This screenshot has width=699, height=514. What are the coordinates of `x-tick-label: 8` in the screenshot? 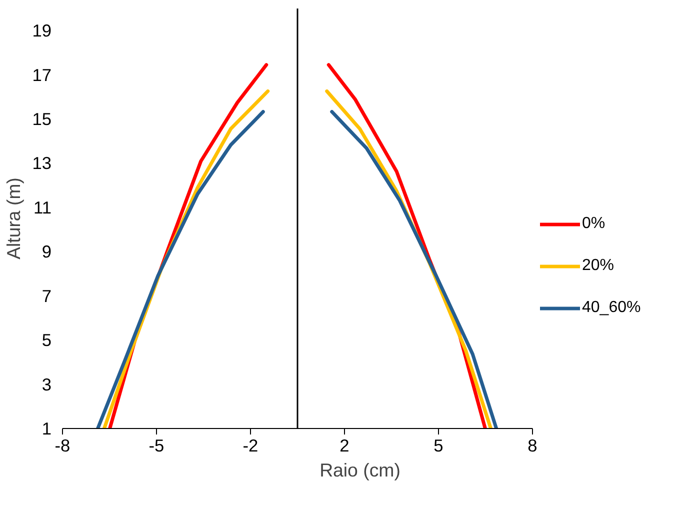 It's located at (533, 446).